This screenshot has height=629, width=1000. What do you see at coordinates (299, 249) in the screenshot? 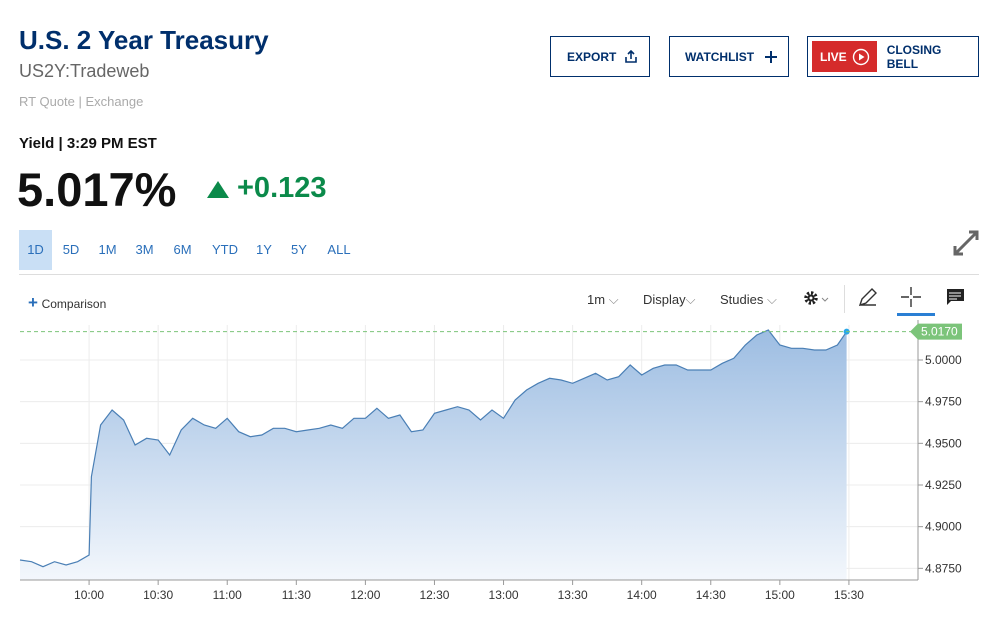
I see `range-tab: 5Y` at bounding box center [299, 249].